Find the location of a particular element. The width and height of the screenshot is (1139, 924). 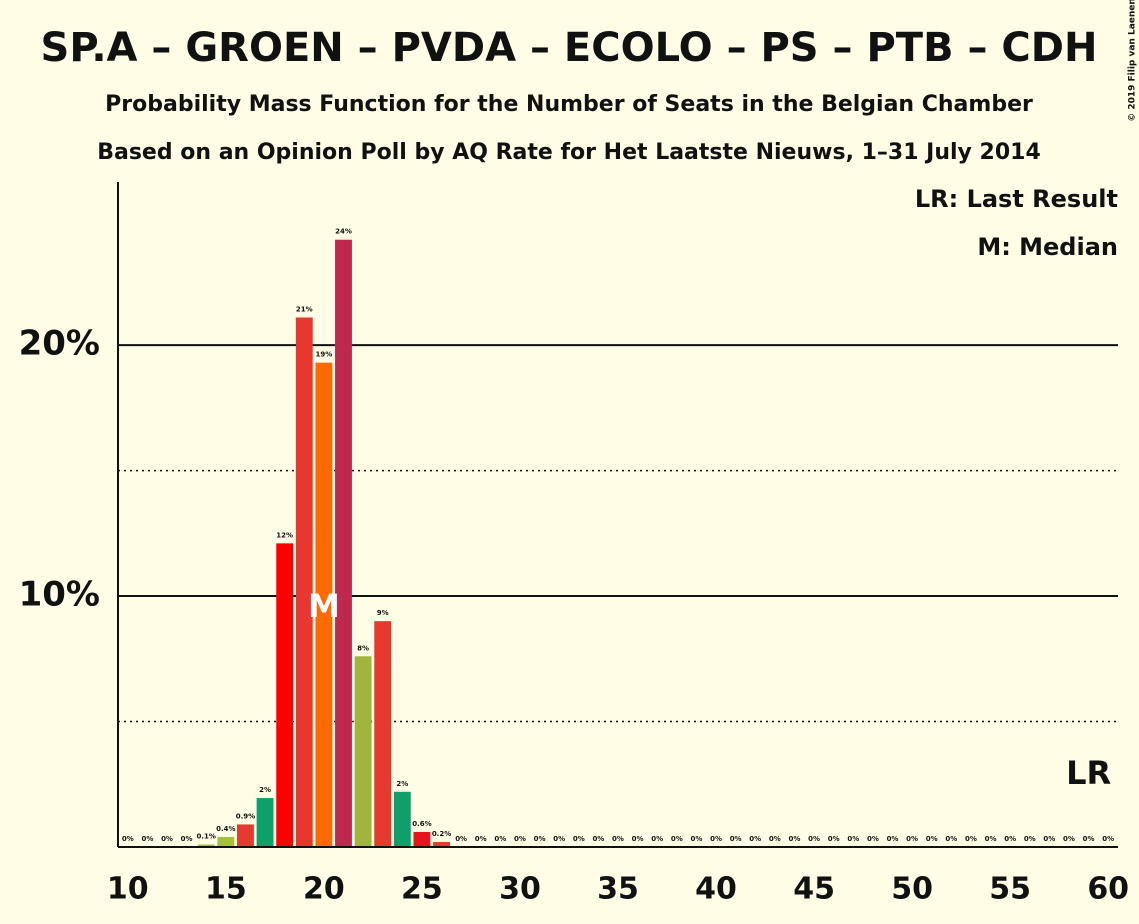

value-label: 0.2% is located at coordinates (441, 834).